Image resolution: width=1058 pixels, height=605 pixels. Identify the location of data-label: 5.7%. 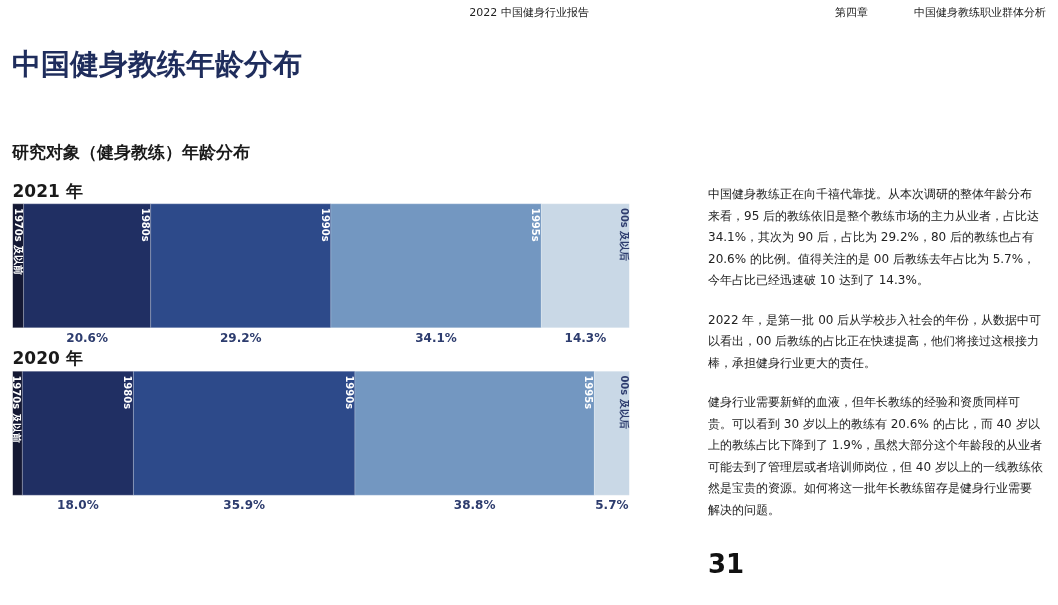
(612, 505).